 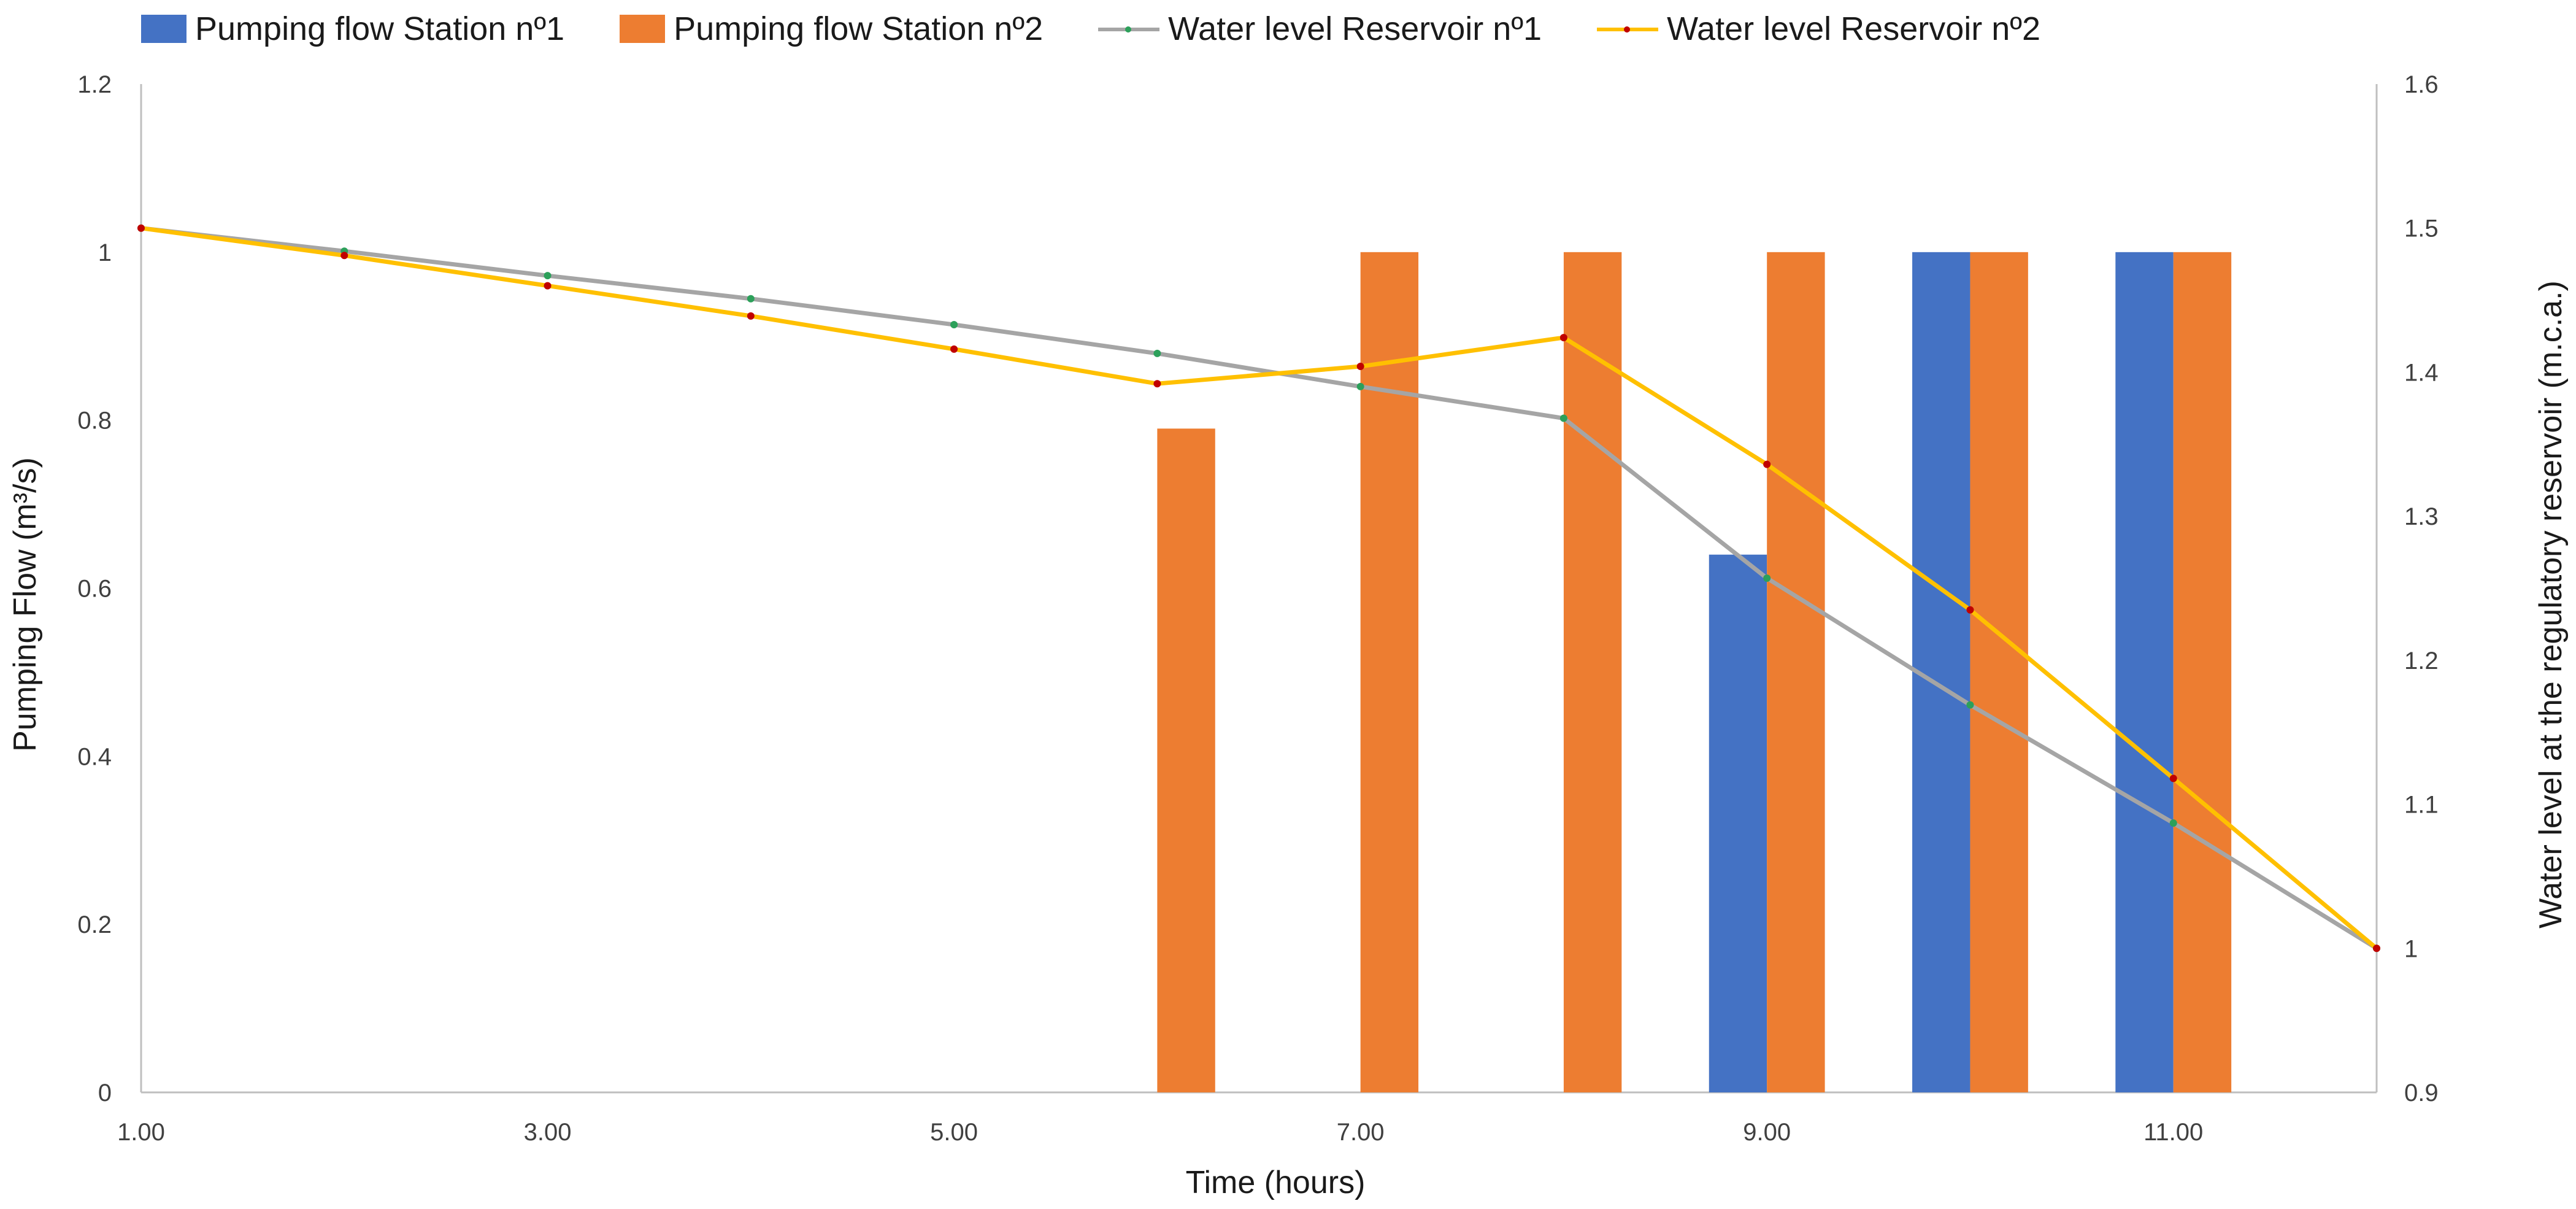 I want to click on y2-tick-label: 1.6, so click(x=2422, y=84).